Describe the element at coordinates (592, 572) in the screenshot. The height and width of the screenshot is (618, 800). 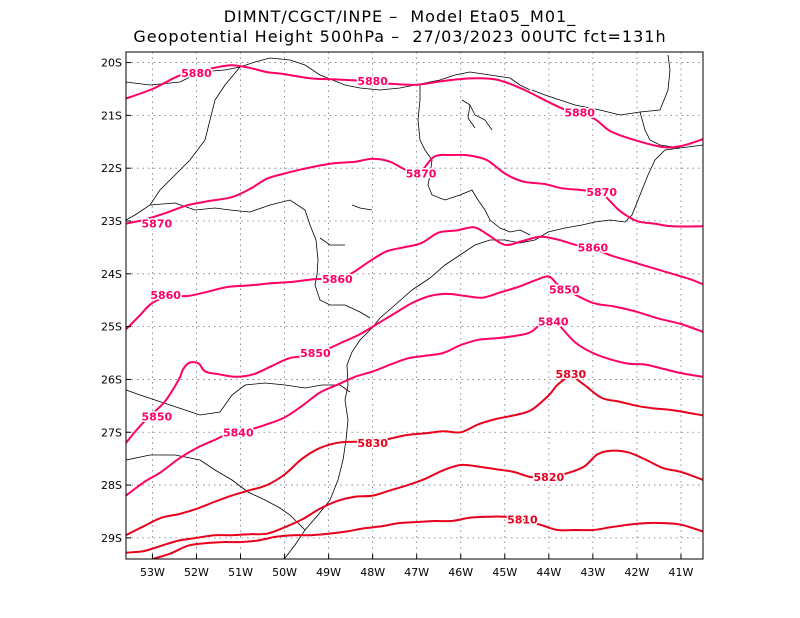
I see `x-tick-label: 43W` at that location.